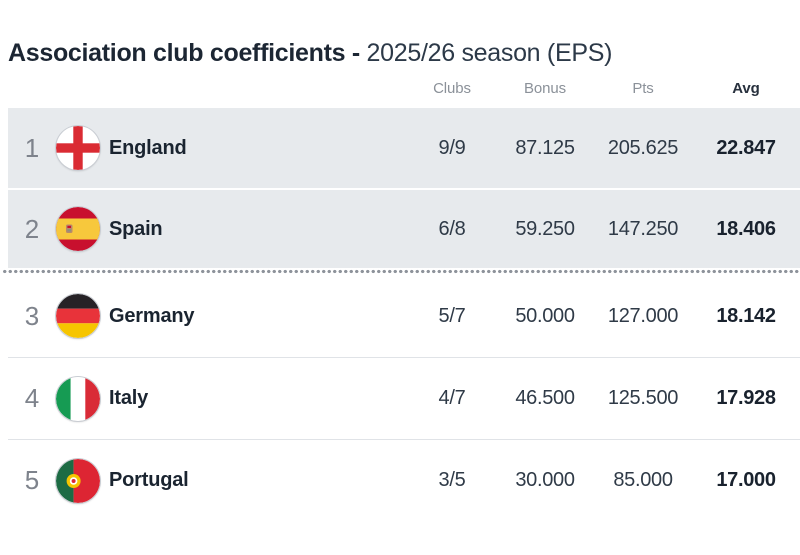 Image resolution: width=800 pixels, height=555 pixels. Describe the element at coordinates (404, 228) in the screenshot. I see `table-row-spain: 2 Spain 6/8 59.250 147.250 18.406` at that location.